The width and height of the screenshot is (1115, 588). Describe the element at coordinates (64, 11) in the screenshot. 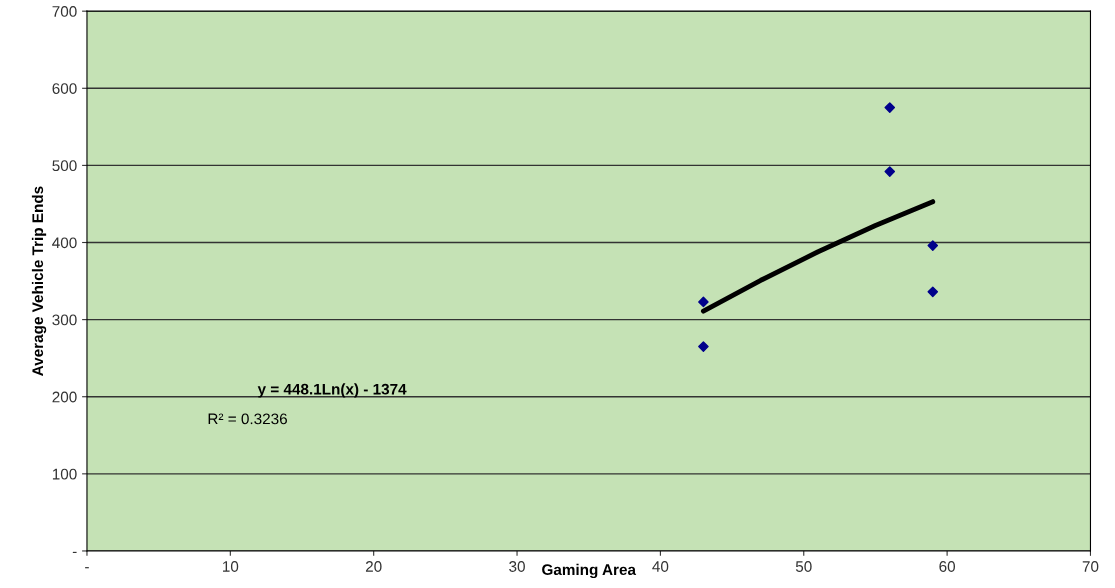

I see `y-tick-label: 700` at that location.